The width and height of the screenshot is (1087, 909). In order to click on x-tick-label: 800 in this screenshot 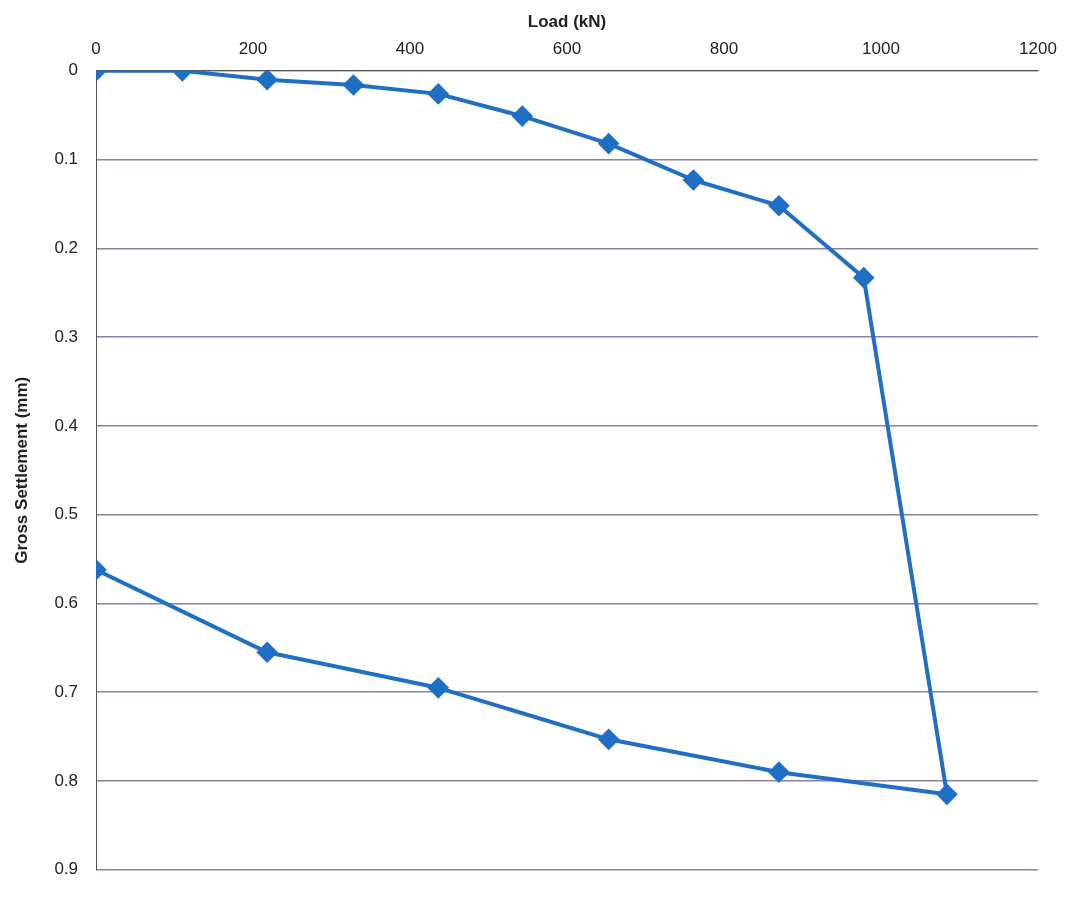, I will do `click(724, 49)`.